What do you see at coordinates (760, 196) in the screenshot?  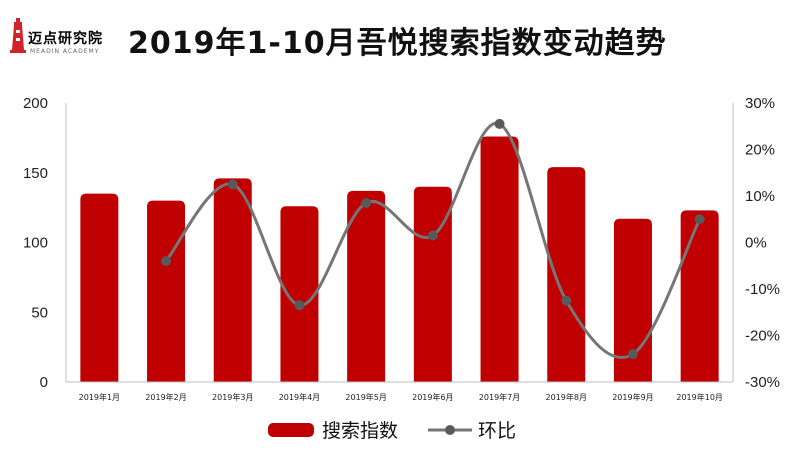 I see `right-tick-label: 10%` at bounding box center [760, 196].